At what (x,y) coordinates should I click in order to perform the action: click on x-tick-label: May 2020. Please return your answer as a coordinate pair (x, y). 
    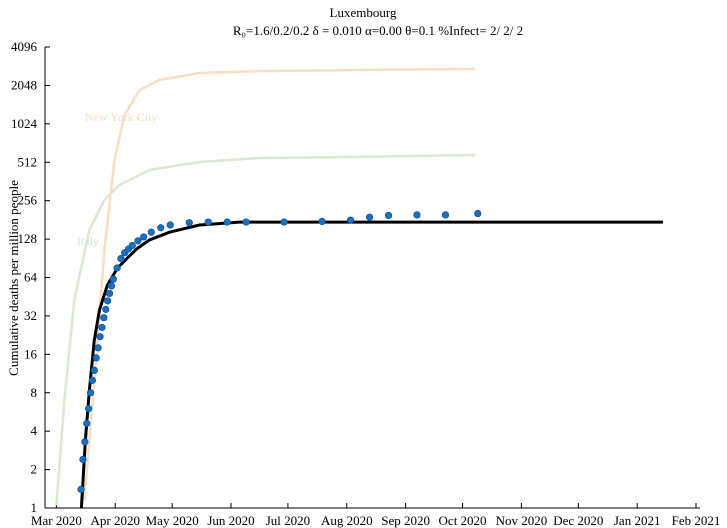
    Looking at the image, I should click on (172, 520).